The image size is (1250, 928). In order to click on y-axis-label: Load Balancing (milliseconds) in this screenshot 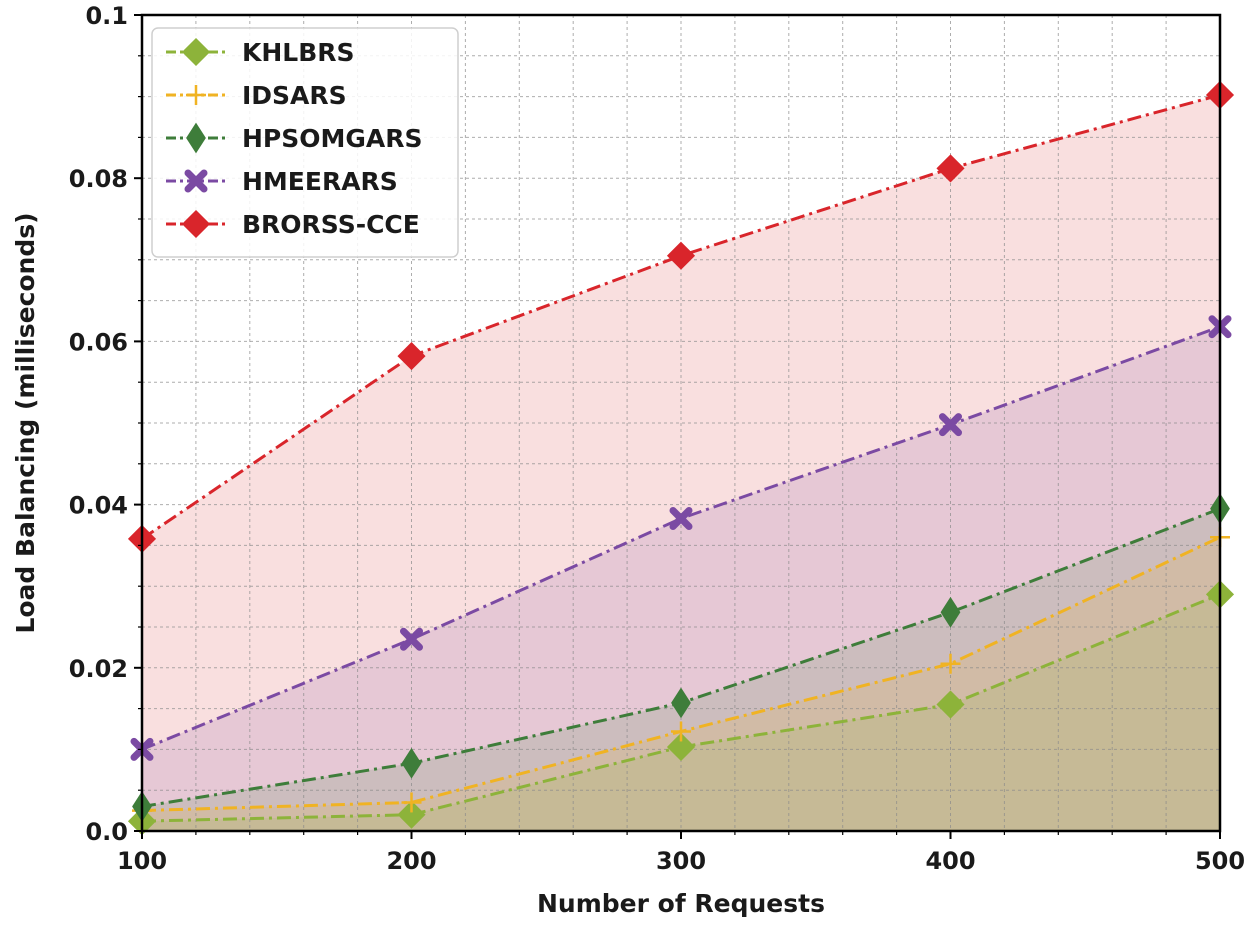, I will do `click(25, 422)`.